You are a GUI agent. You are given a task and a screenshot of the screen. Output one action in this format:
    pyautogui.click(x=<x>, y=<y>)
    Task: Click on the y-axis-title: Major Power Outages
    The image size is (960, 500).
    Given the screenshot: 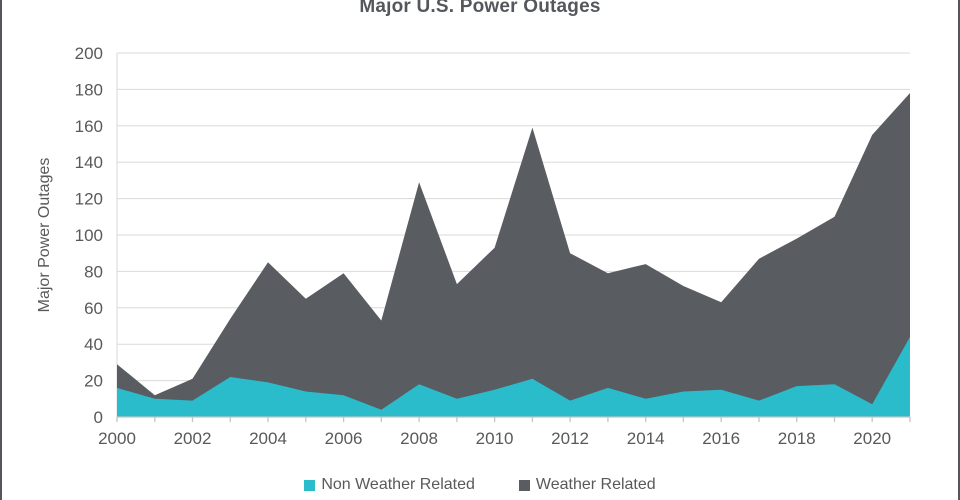 What is the action you would take?
    pyautogui.click(x=44, y=235)
    